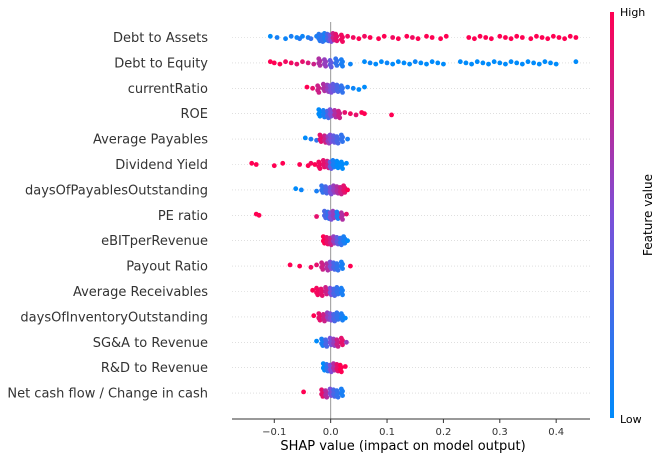 Image resolution: width=664 pixels, height=460 pixels. Describe the element at coordinates (402, 446) in the screenshot. I see `x-axis-label: SHAP value (impact on model output)` at that location.